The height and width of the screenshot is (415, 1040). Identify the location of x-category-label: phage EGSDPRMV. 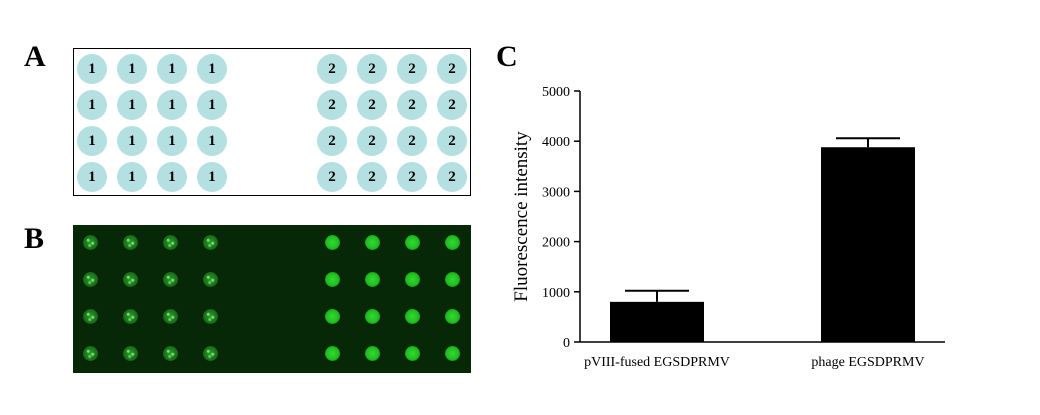
(867, 362).